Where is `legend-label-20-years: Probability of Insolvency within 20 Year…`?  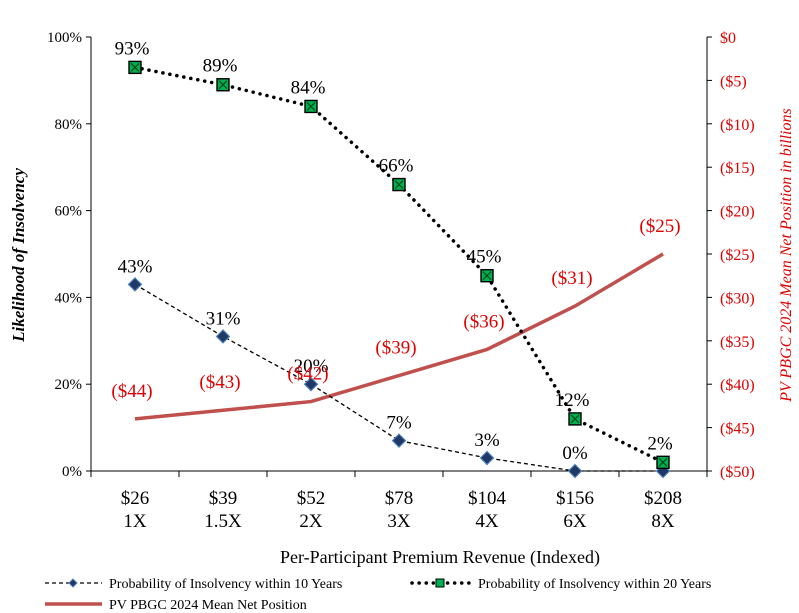
legend-label-20-years: Probability of Insolvency within 20 Year… is located at coordinates (594, 584).